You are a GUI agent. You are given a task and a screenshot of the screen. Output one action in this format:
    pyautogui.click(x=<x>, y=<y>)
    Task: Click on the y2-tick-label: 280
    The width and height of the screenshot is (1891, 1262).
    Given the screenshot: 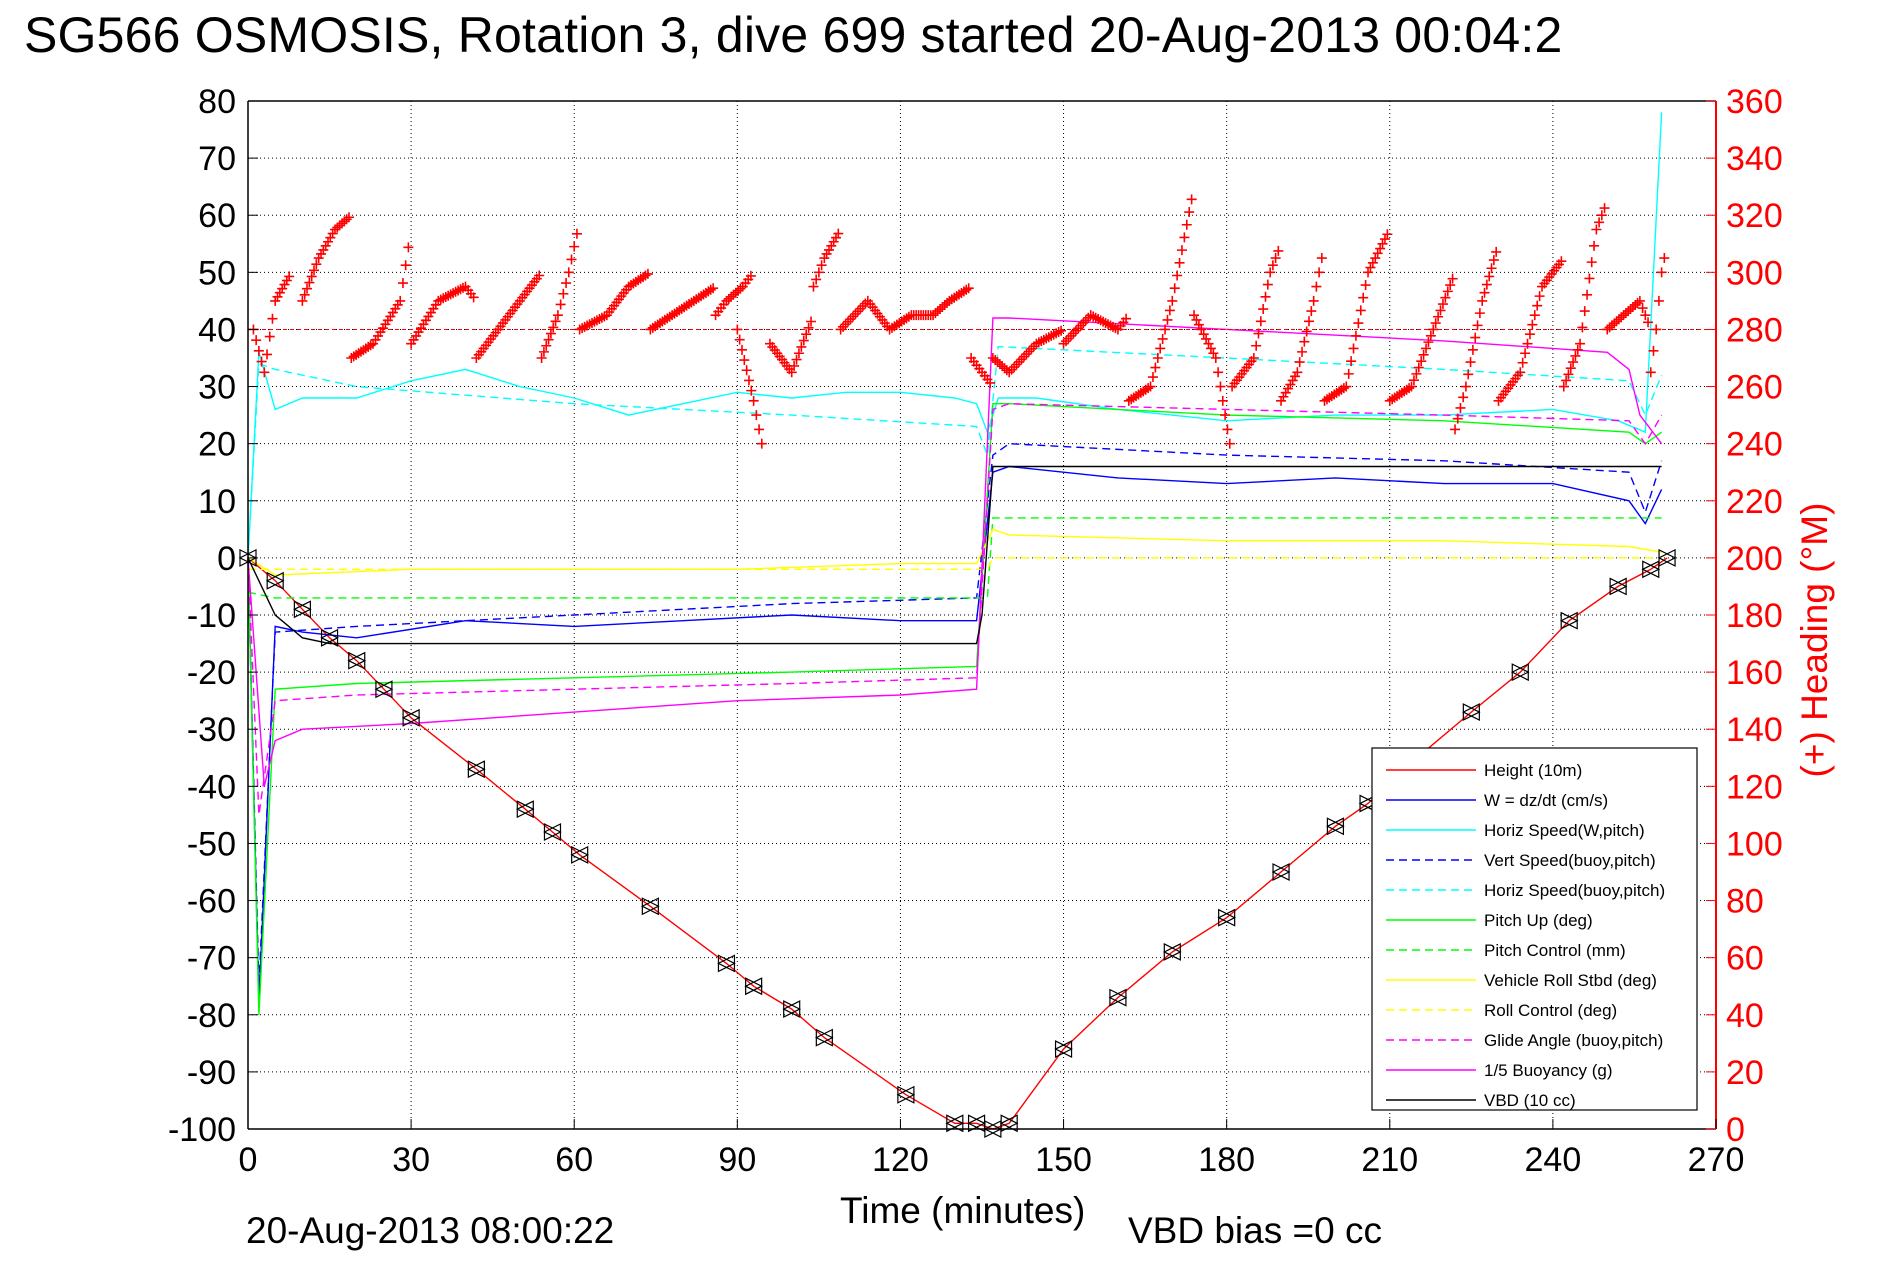 What is the action you would take?
    pyautogui.click(x=1754, y=330)
    